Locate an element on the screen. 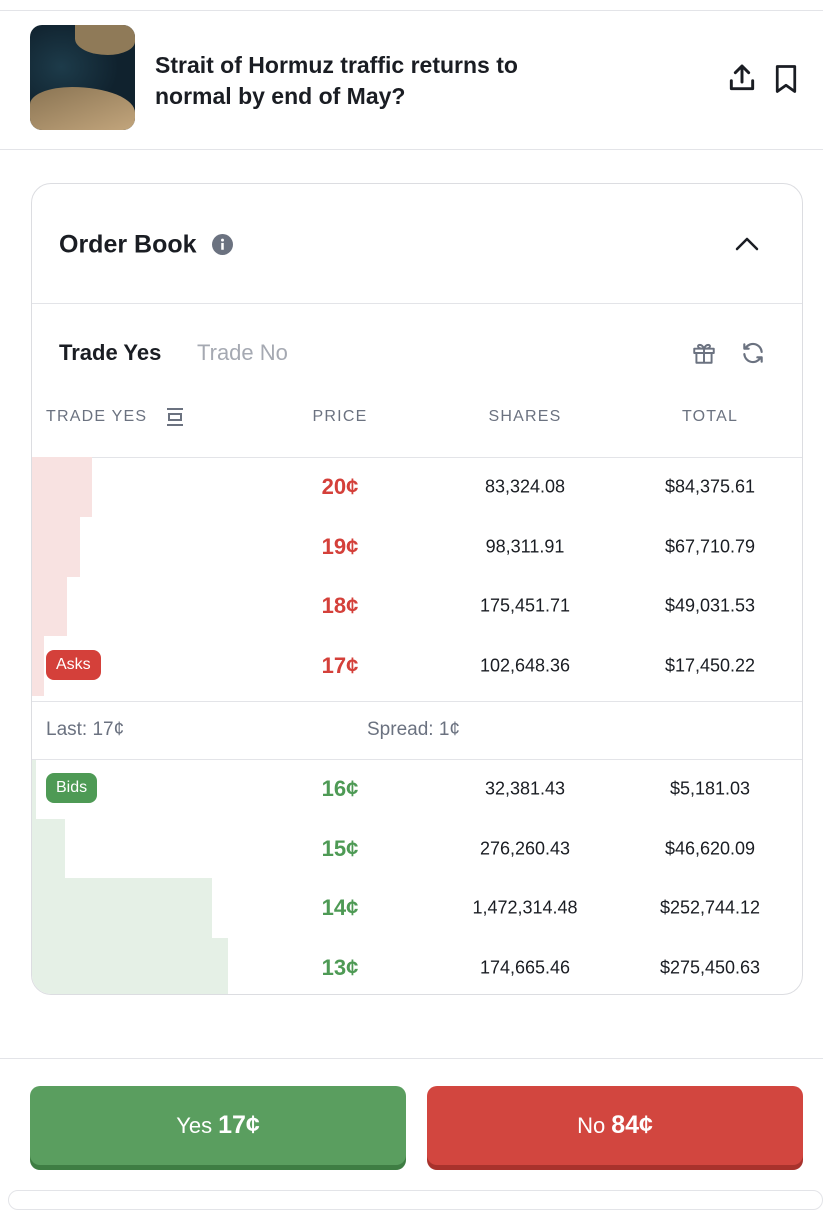 This screenshot has height=1210, width=823. button-label: No is located at coordinates (591, 1125).